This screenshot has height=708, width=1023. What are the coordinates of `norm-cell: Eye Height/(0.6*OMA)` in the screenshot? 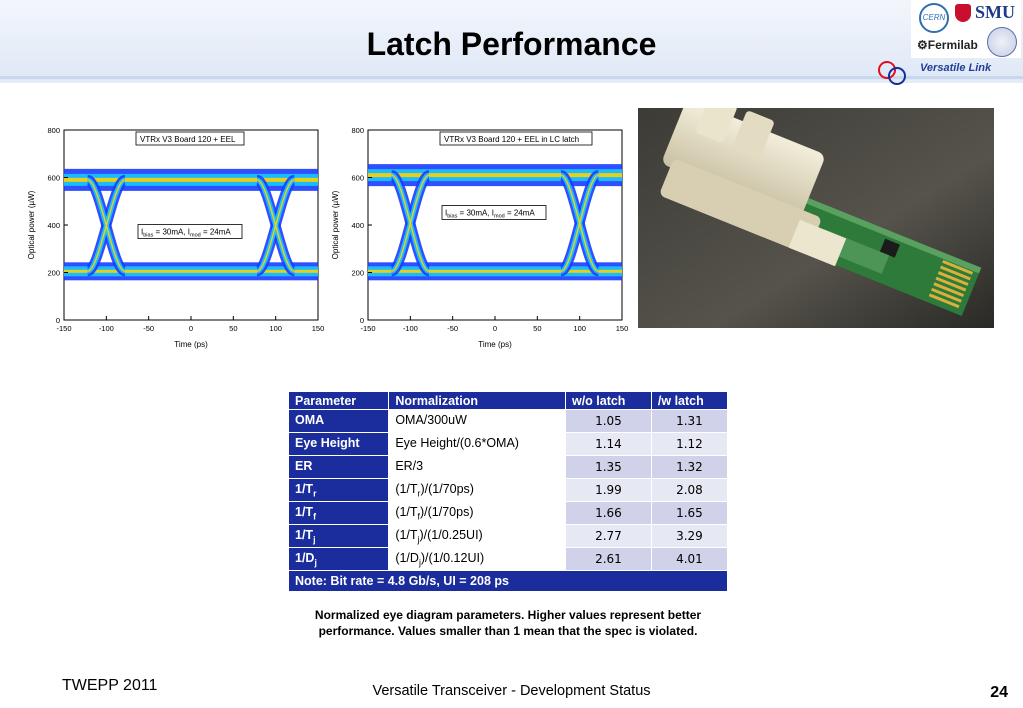 It's located at (477, 444).